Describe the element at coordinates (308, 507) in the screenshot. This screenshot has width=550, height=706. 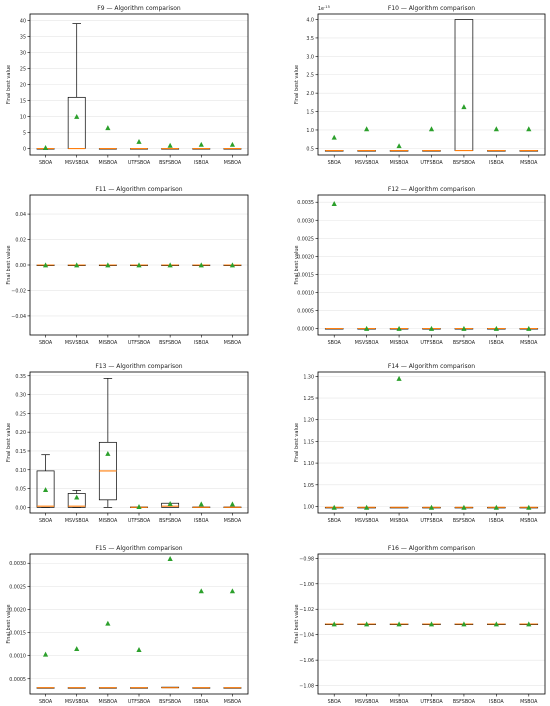
I see `y-tick-label: 1.00` at that location.